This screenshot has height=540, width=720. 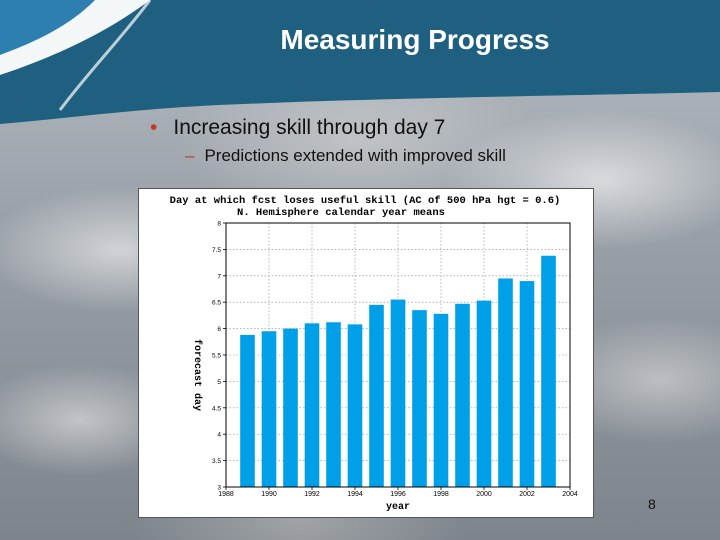 I want to click on x-tick-label: 1988, so click(x=226, y=494).